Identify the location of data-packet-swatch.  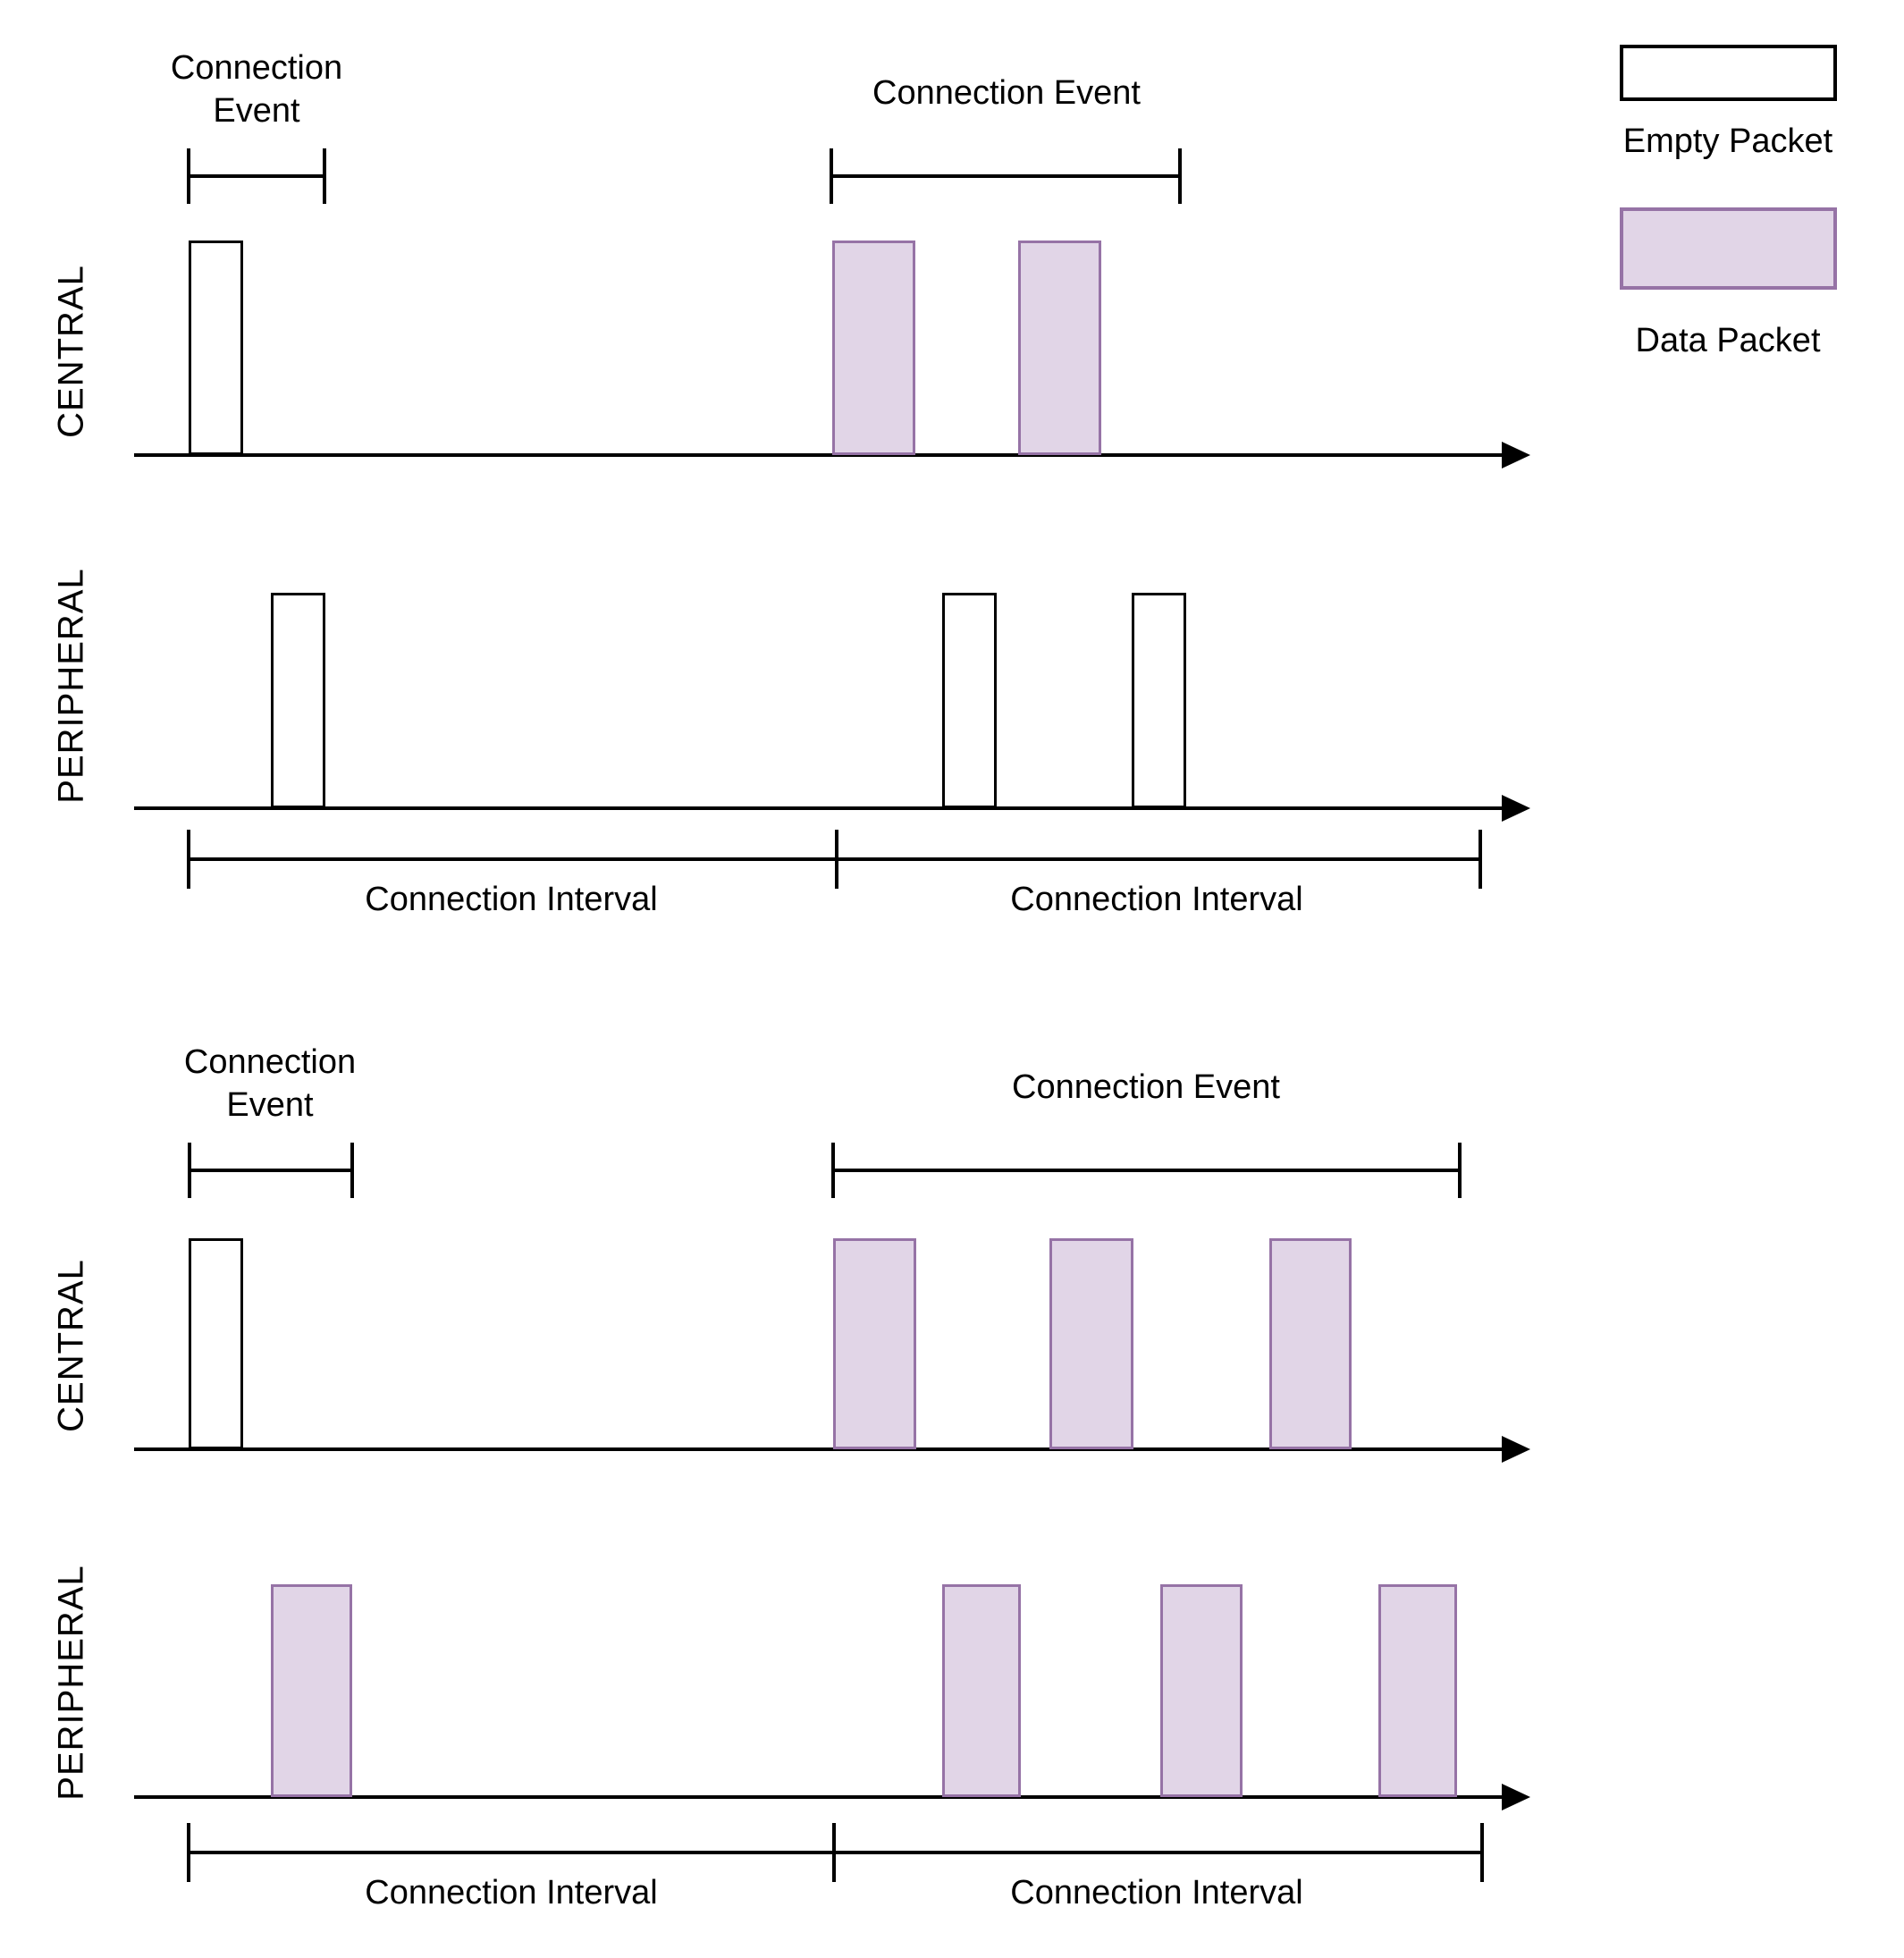
(1728, 249).